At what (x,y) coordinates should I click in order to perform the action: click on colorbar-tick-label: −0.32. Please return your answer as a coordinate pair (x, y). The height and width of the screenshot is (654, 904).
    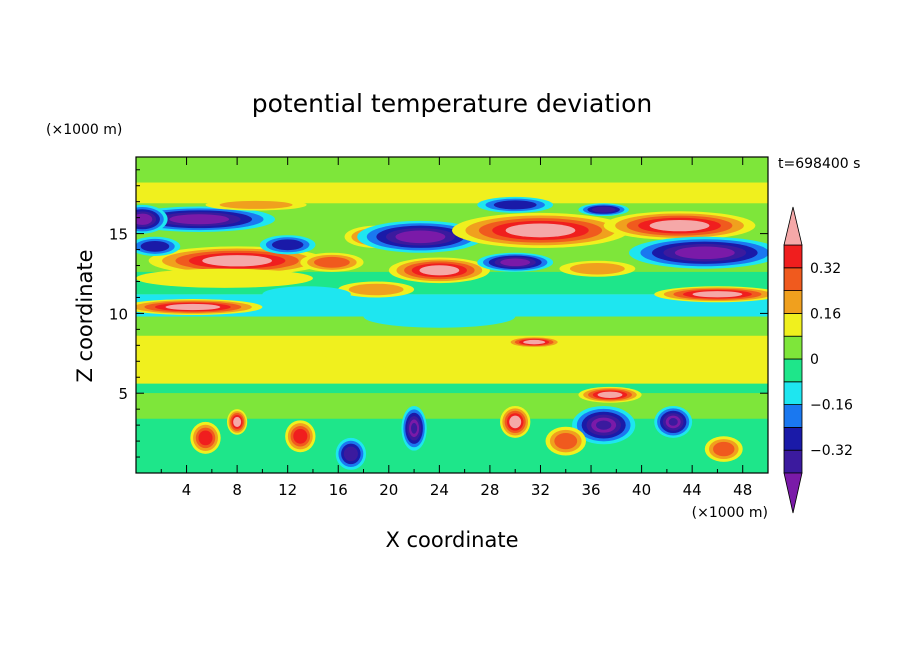
    Looking at the image, I should click on (831, 451).